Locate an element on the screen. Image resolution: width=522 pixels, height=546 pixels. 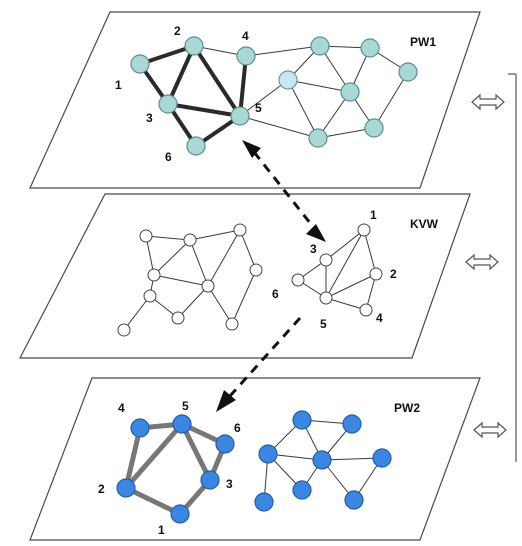
side-connector is located at coordinates (491, 267).